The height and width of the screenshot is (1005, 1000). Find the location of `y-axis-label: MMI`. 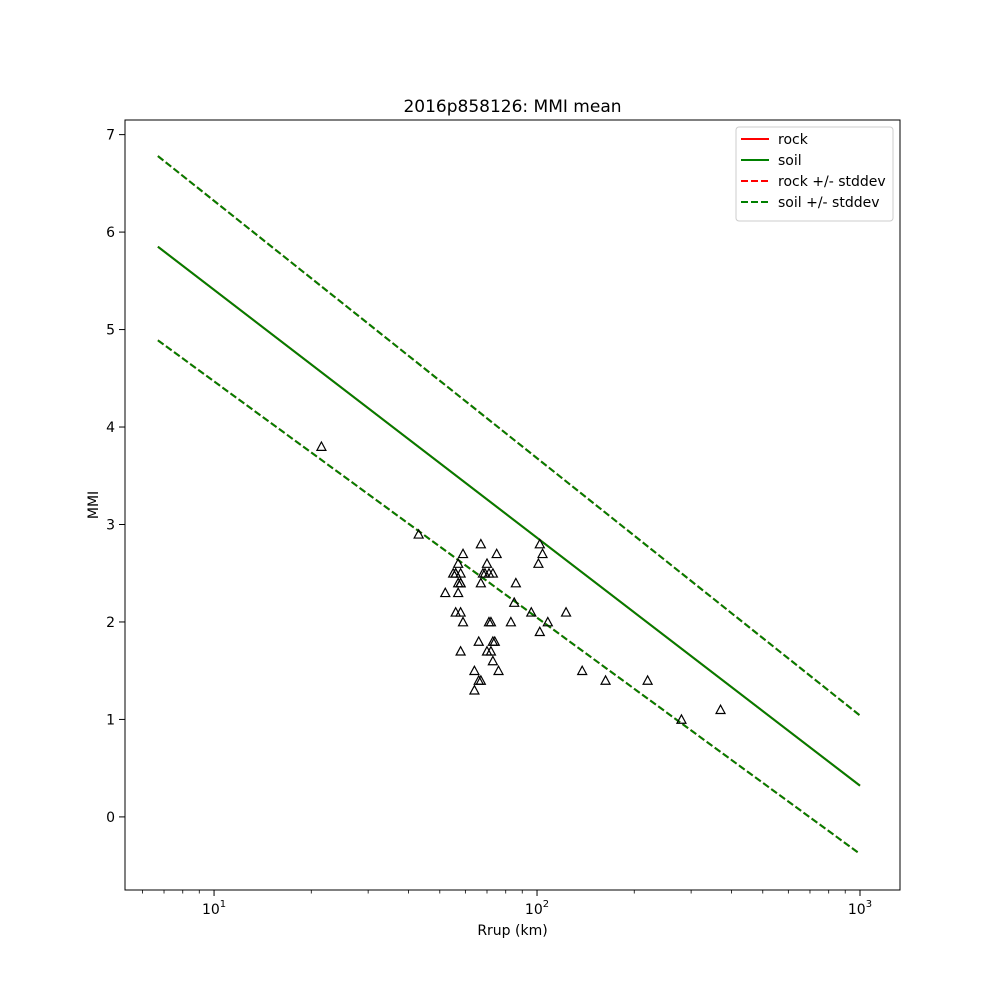

y-axis-label: MMI is located at coordinates (94, 505).